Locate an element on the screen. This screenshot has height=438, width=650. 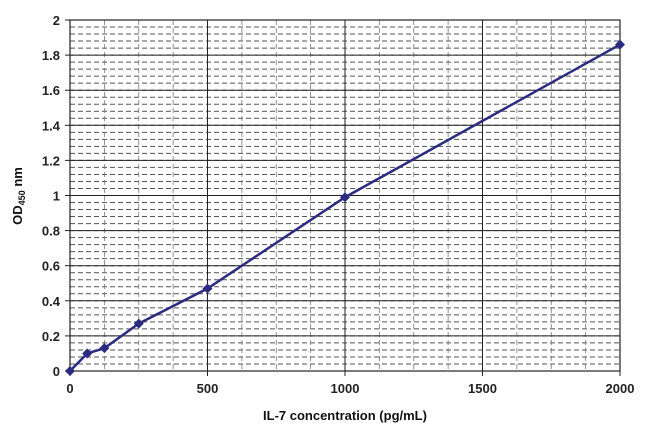
y-axis-label: OD450 nm is located at coordinates (18, 196).